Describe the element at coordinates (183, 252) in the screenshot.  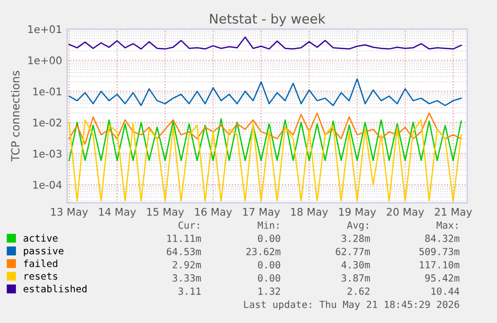
I see `text: 64.53m` at that location.